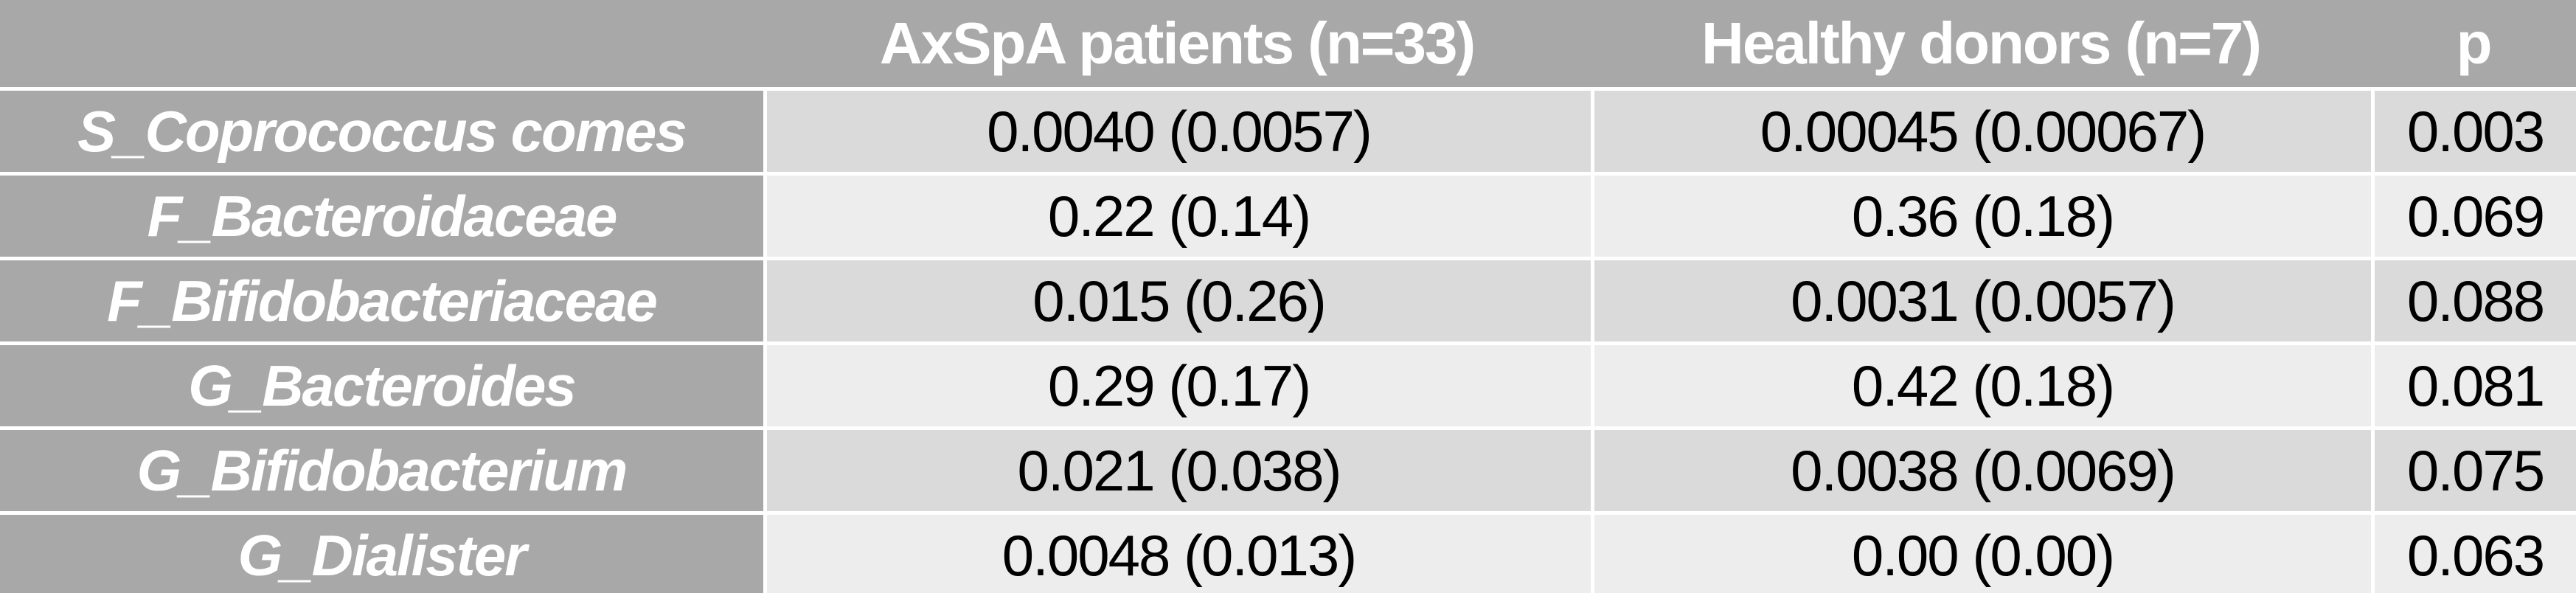 The image size is (2576, 593). What do you see at coordinates (1177, 383) in the screenshot?
I see `axspa-value-cell: 0.29 (0.17)` at bounding box center [1177, 383].